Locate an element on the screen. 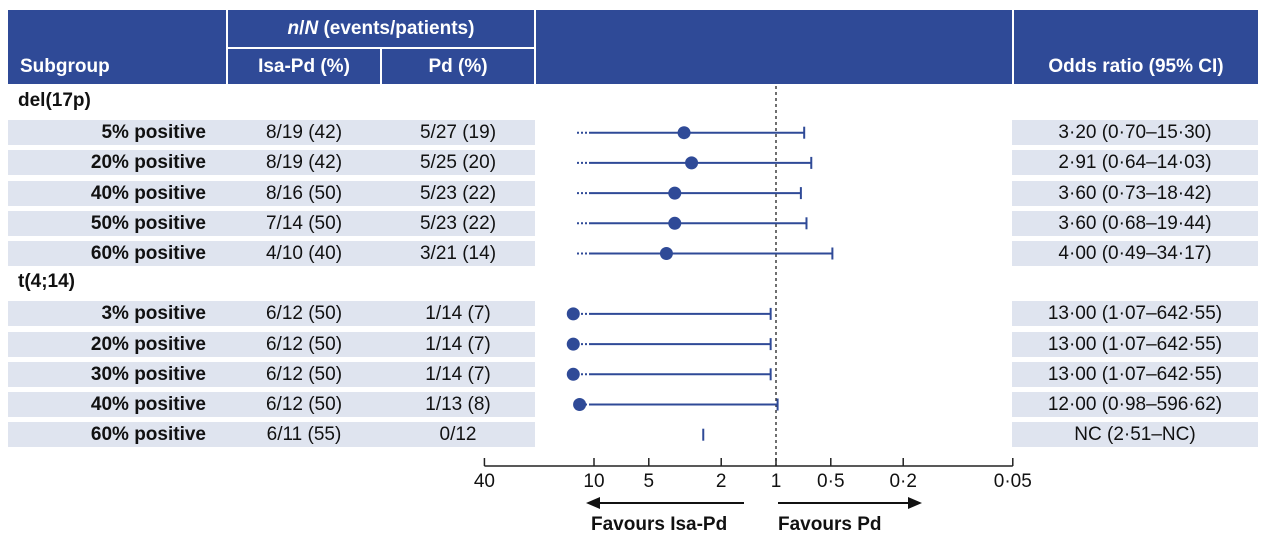 Image resolution: width=1266 pixels, height=535 pixels. isa-pd-value: 6/11 (55) is located at coordinates (304, 435).